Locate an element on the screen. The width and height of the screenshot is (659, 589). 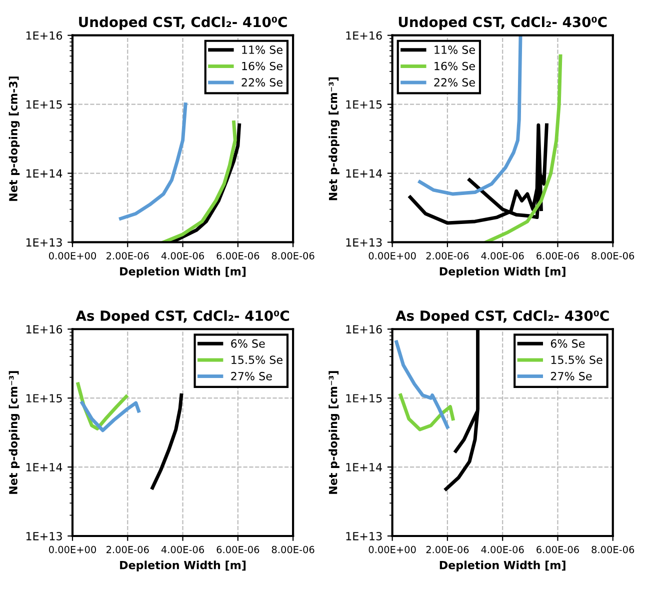
chart-title: As Doped CST, CdCl₂- 410⁰C is located at coordinates (182, 317).